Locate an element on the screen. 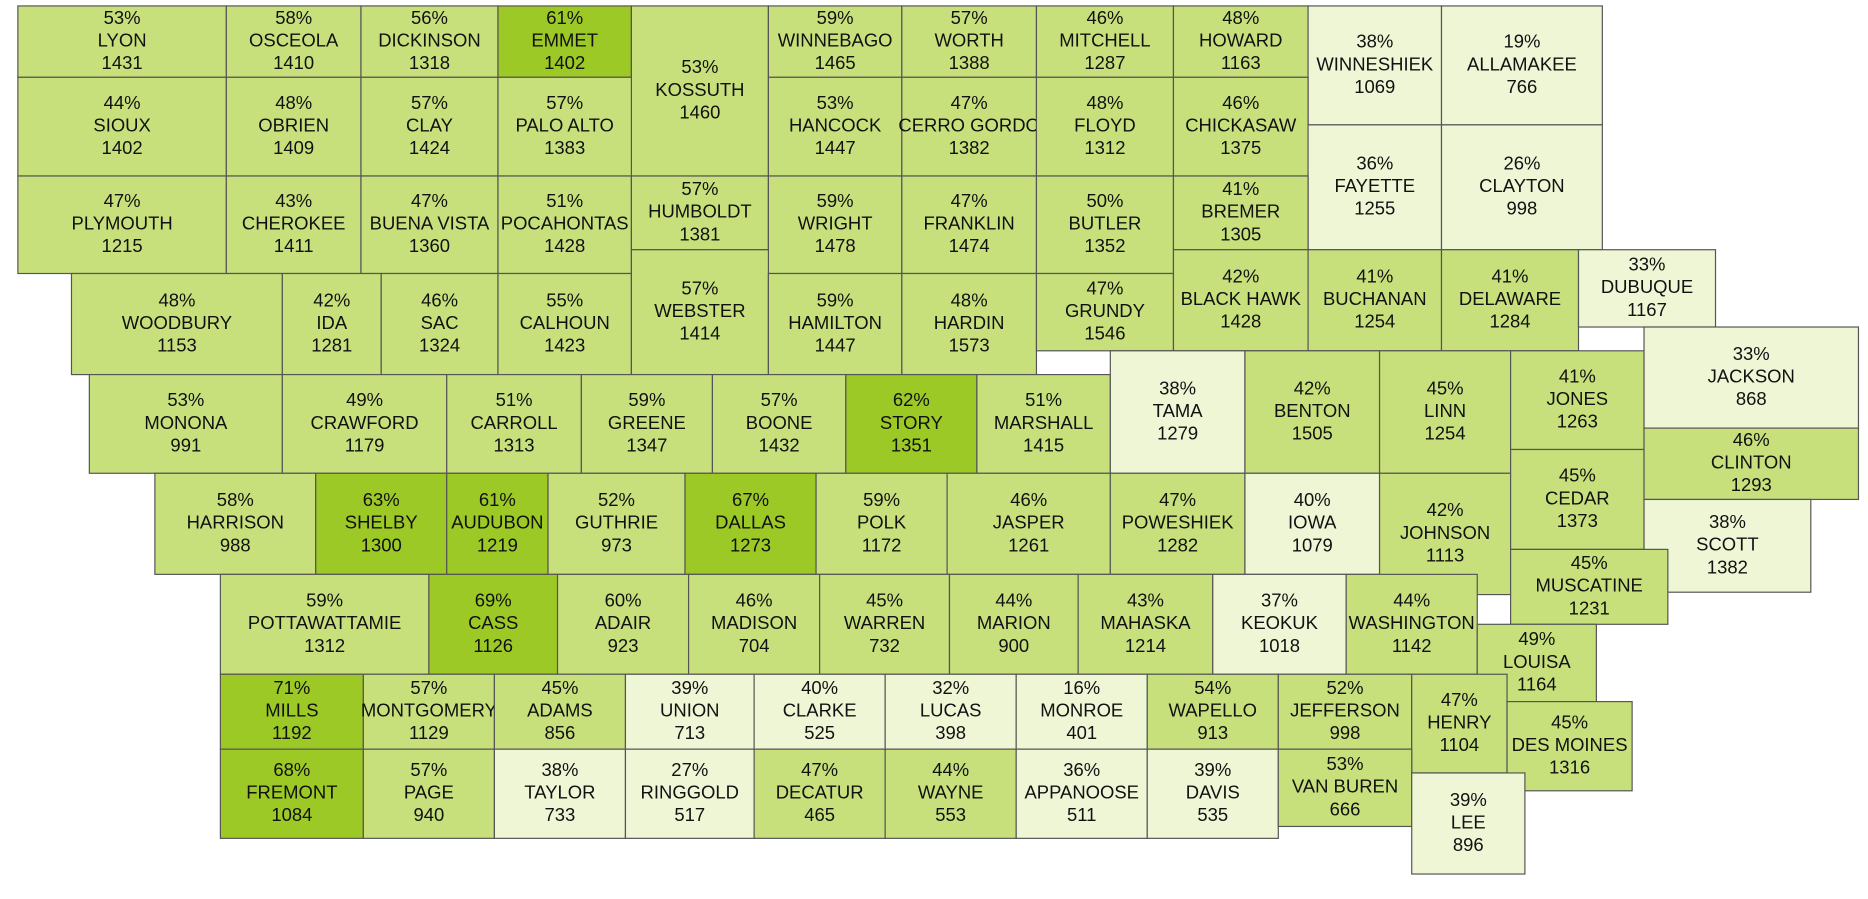 The height and width of the screenshot is (899, 1868). county-count: 1104 is located at coordinates (1460, 744).